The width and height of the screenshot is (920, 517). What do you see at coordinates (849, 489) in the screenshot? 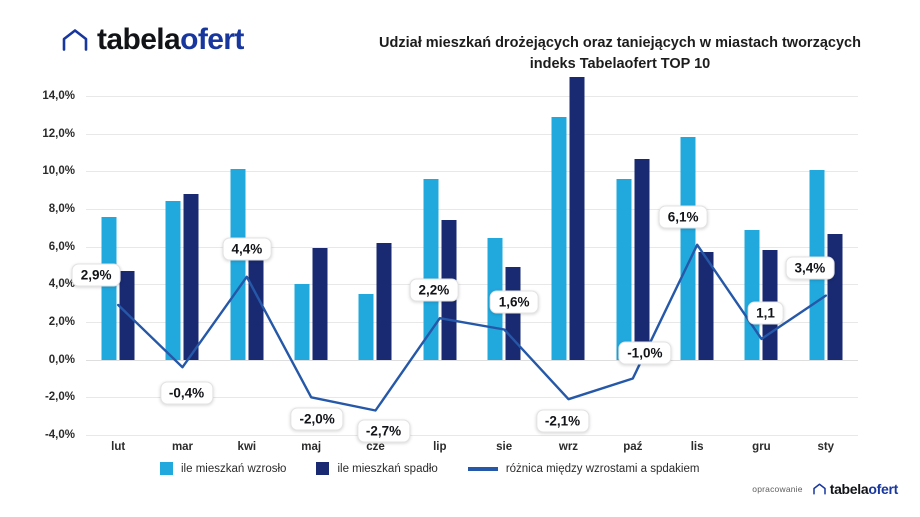
I see `credit-brand-part1: tabela` at bounding box center [849, 489].